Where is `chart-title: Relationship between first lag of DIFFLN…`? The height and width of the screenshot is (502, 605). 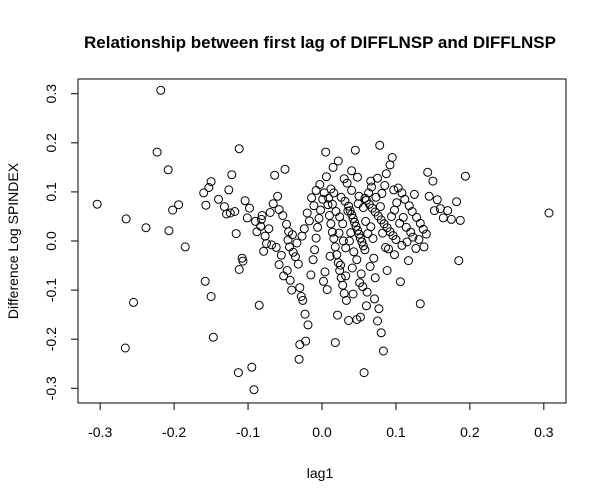 chart-title: Relationship between first lag of DIFFLN… is located at coordinates (320, 42).